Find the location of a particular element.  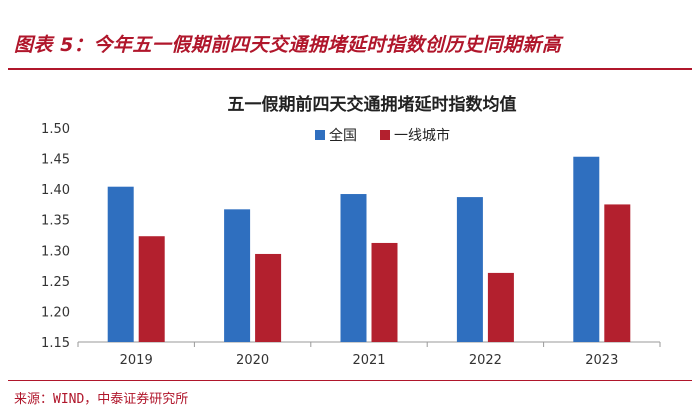

y-tick-label: 1.15 is located at coordinates (55, 343).